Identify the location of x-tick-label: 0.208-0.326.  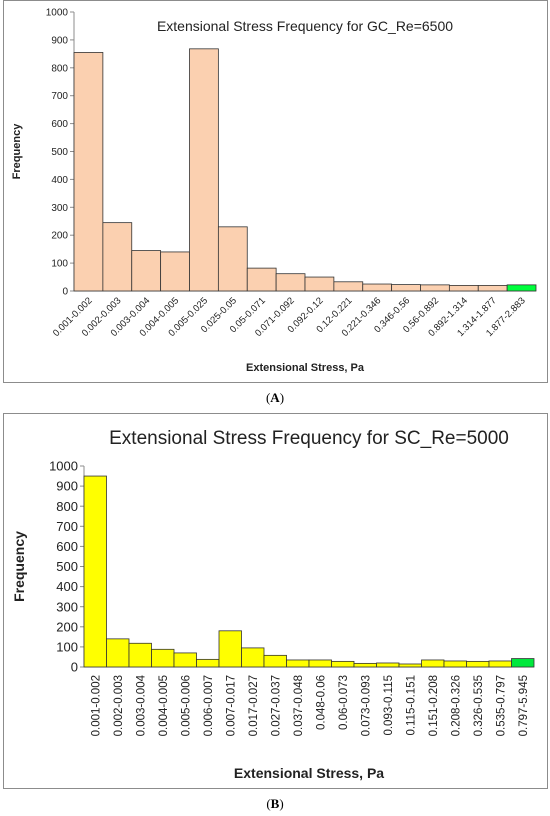
(456, 705).